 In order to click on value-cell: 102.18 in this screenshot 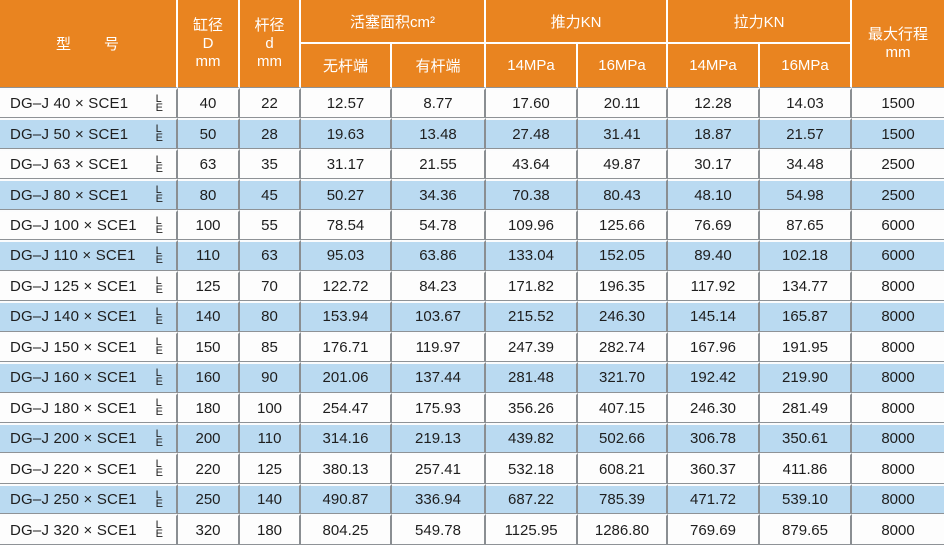, I will do `click(806, 255)`.